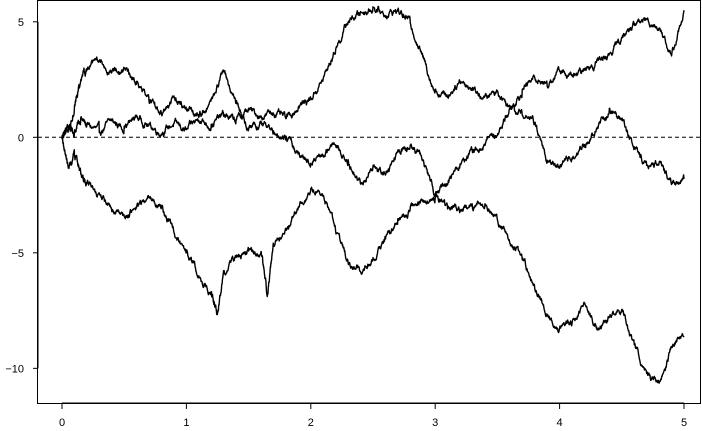 The width and height of the screenshot is (702, 431). Describe the element at coordinates (684, 423) in the screenshot. I see `x-tick-label: 5` at that location.